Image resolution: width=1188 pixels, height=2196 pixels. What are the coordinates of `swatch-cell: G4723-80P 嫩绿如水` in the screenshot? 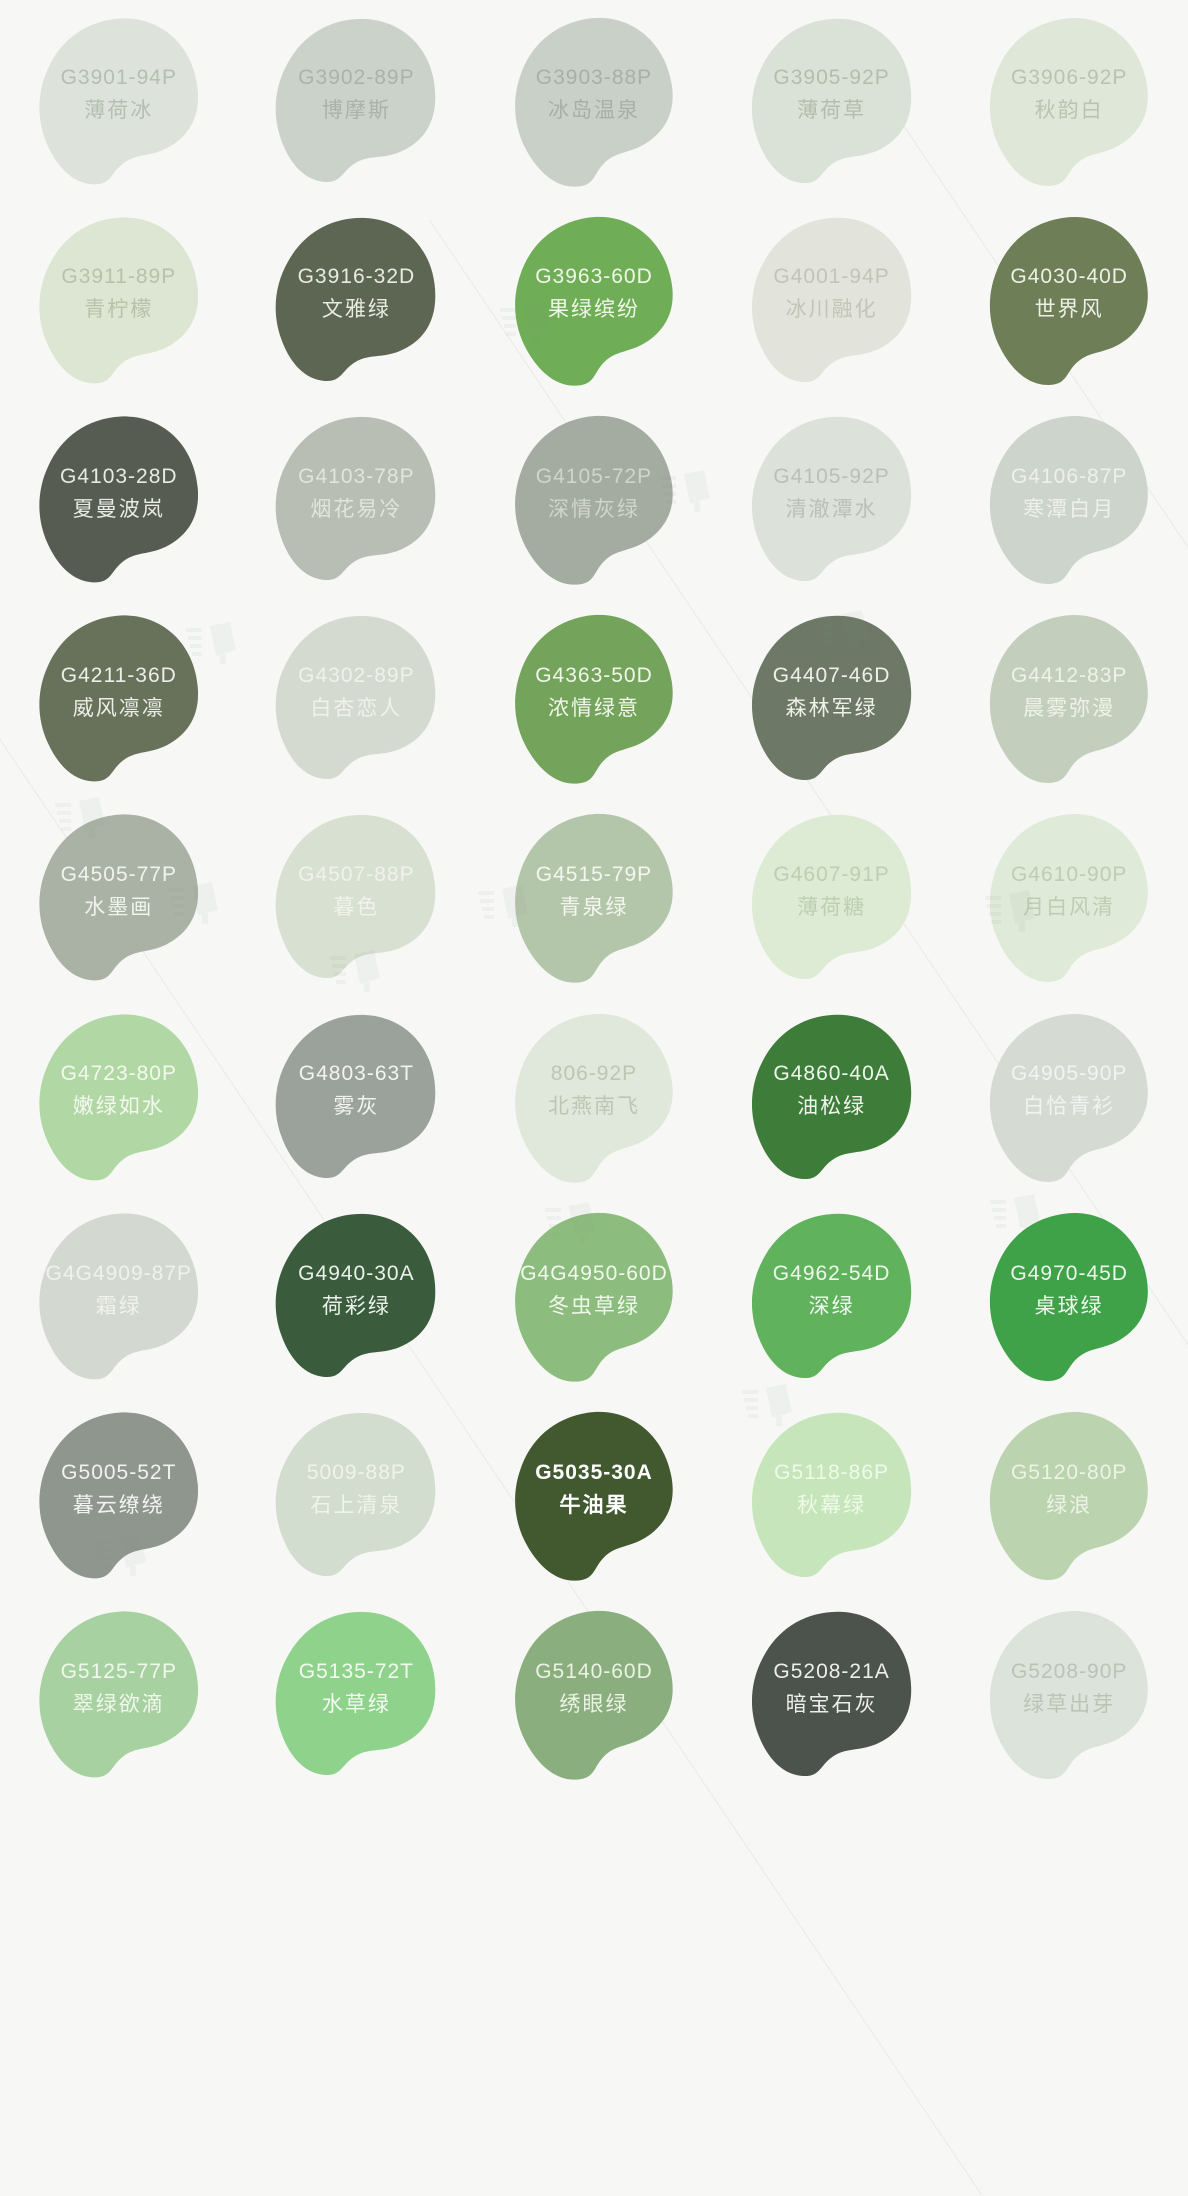 It's located at (119, 1095).